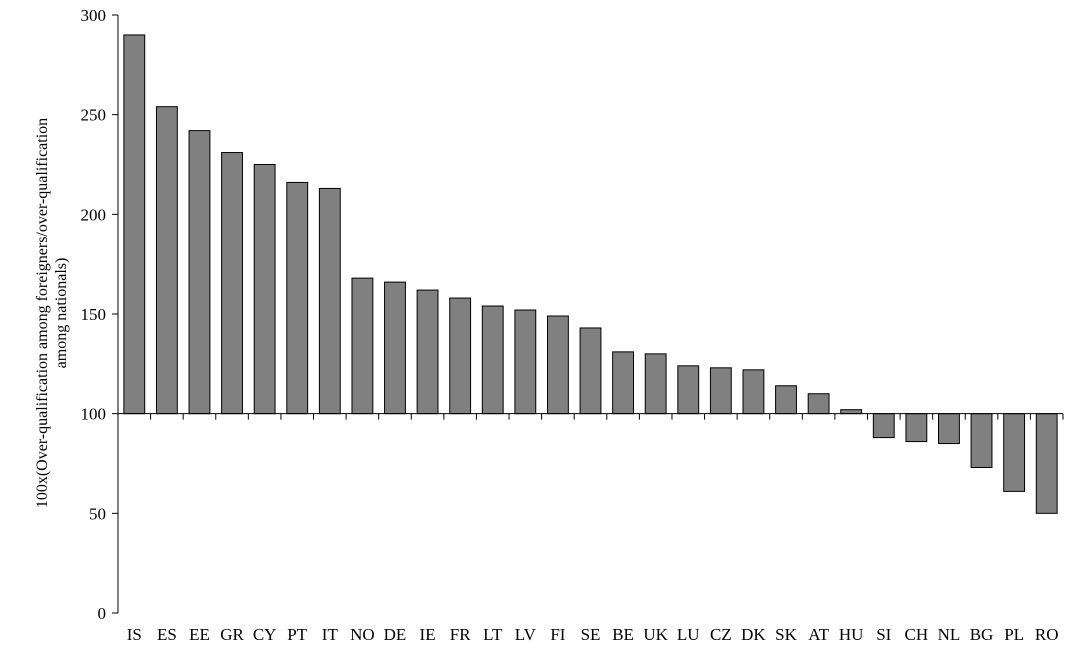 This screenshot has height=650, width=1068. What do you see at coordinates (460, 634) in the screenshot?
I see `x-category-label: FR` at bounding box center [460, 634].